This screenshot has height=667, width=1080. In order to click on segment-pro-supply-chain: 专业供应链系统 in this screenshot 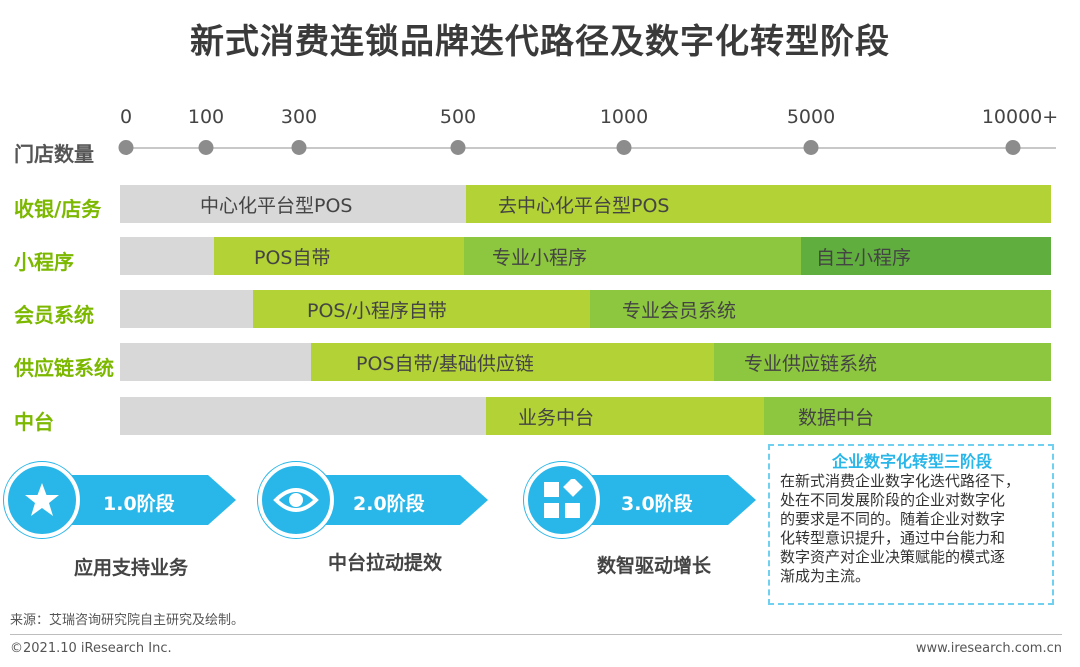, I will do `click(882, 362)`.